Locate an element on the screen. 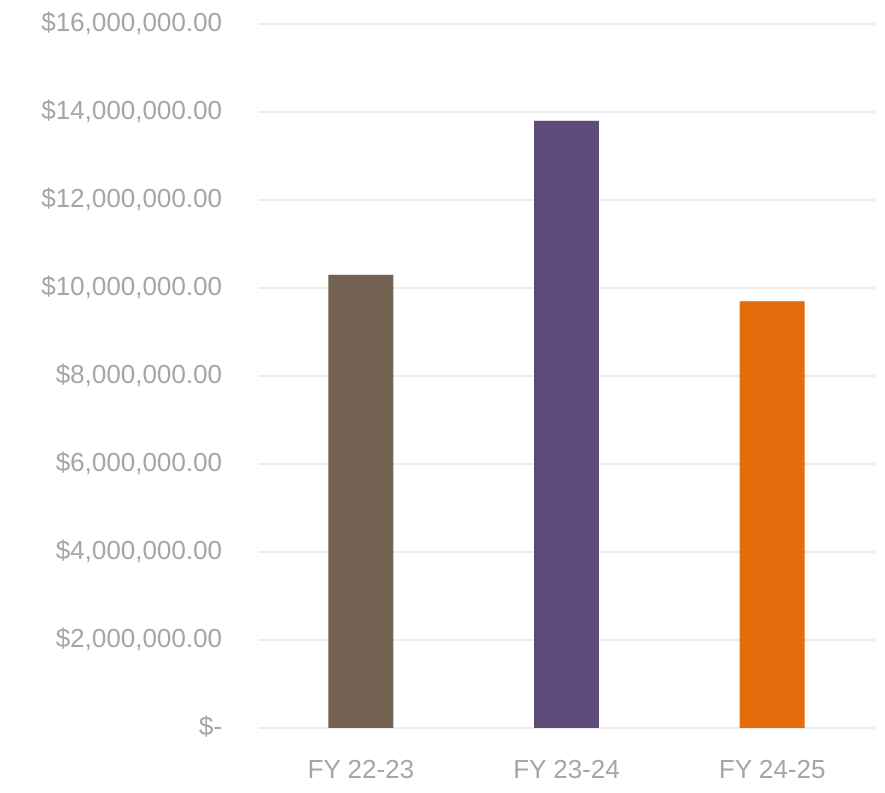 The image size is (885, 793). y-tick-label: $2,000,000.00 is located at coordinates (139, 638).